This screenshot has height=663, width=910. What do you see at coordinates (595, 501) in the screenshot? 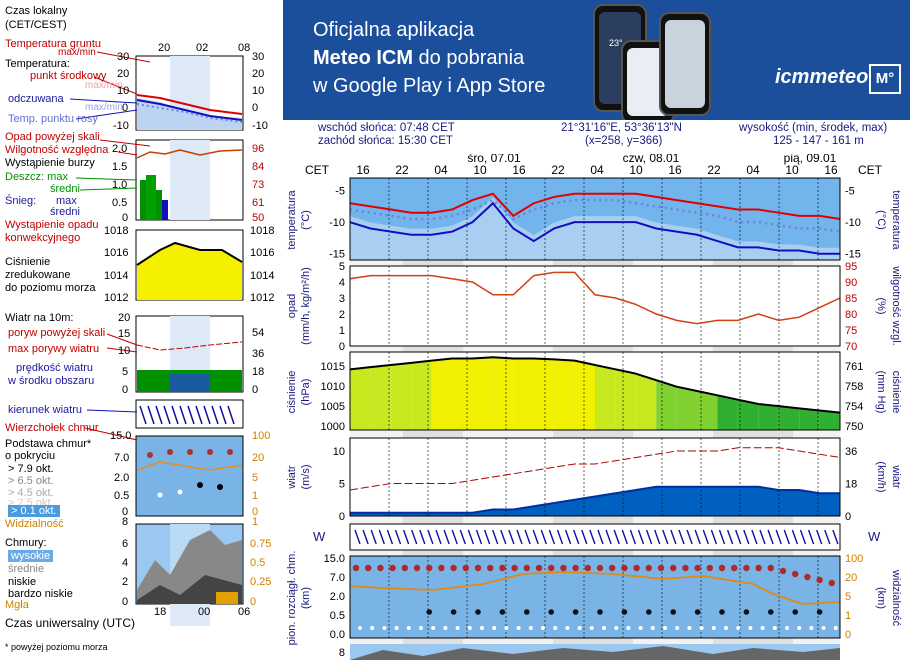
I see `wind-speed-area` at bounding box center [595, 501].